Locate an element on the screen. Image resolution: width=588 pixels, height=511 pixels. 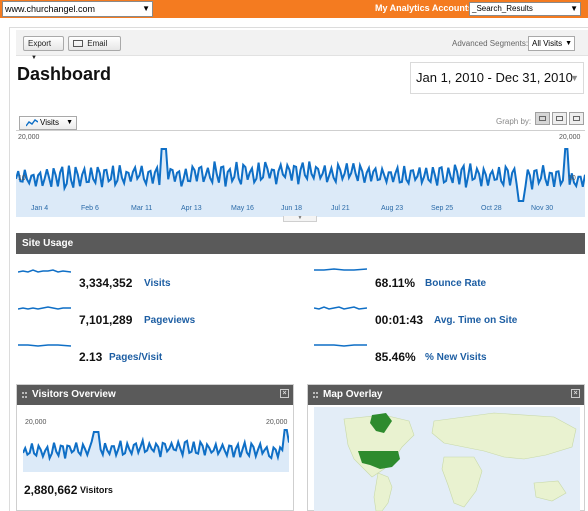
metric-avg-time: 00:01:43 Avg. Time on Site is located at coordinates (449, 315).